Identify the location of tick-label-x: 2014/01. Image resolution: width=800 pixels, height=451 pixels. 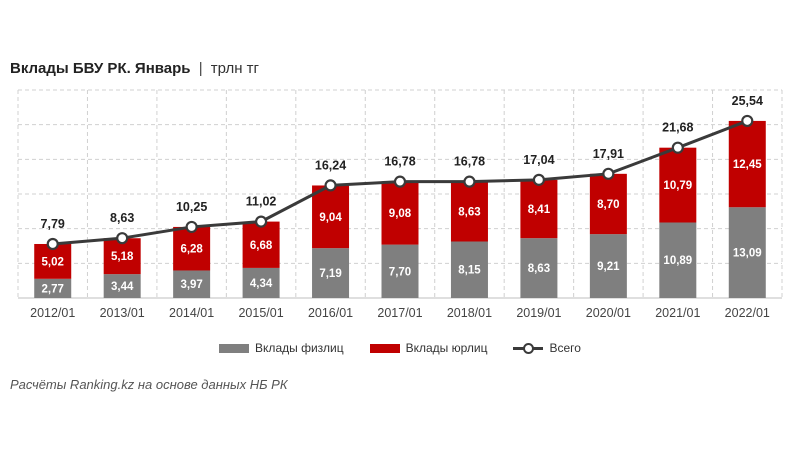
(191, 313).